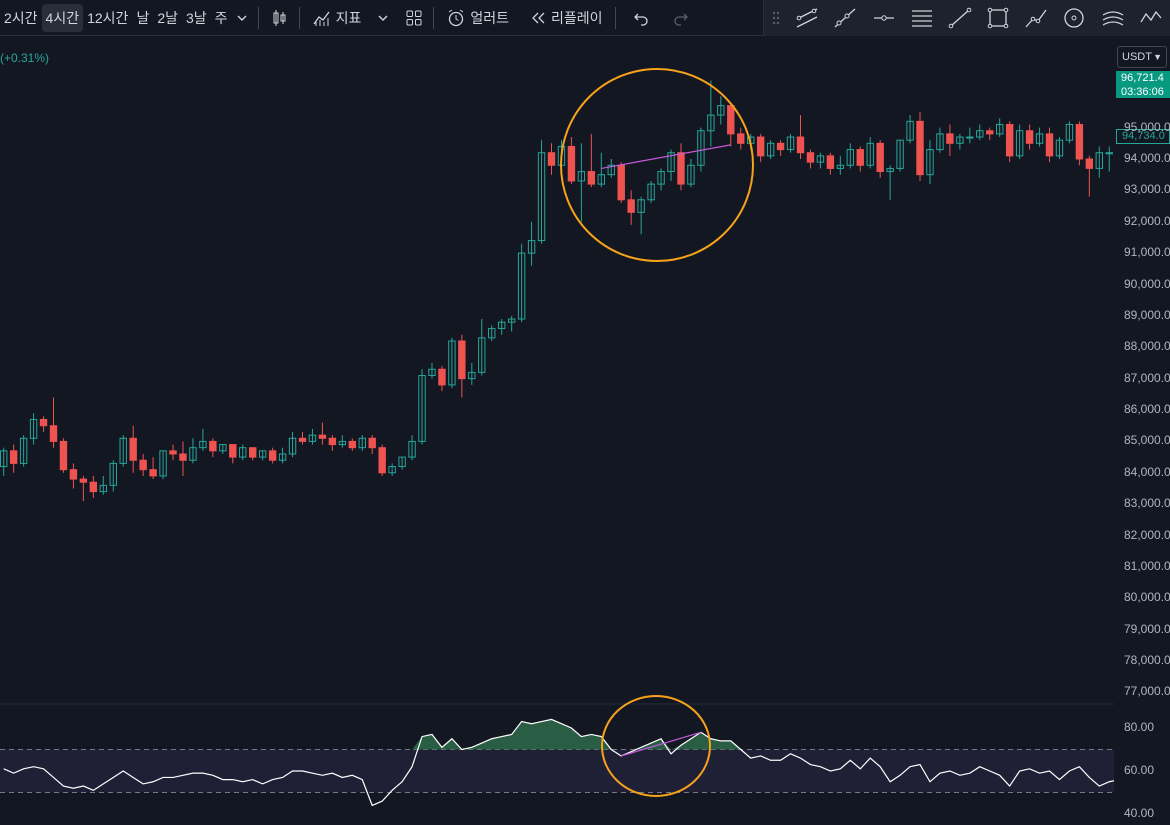 The image size is (1170, 825). Describe the element at coordinates (1113, 18) in the screenshot. I see `pitchfork-icon` at that location.